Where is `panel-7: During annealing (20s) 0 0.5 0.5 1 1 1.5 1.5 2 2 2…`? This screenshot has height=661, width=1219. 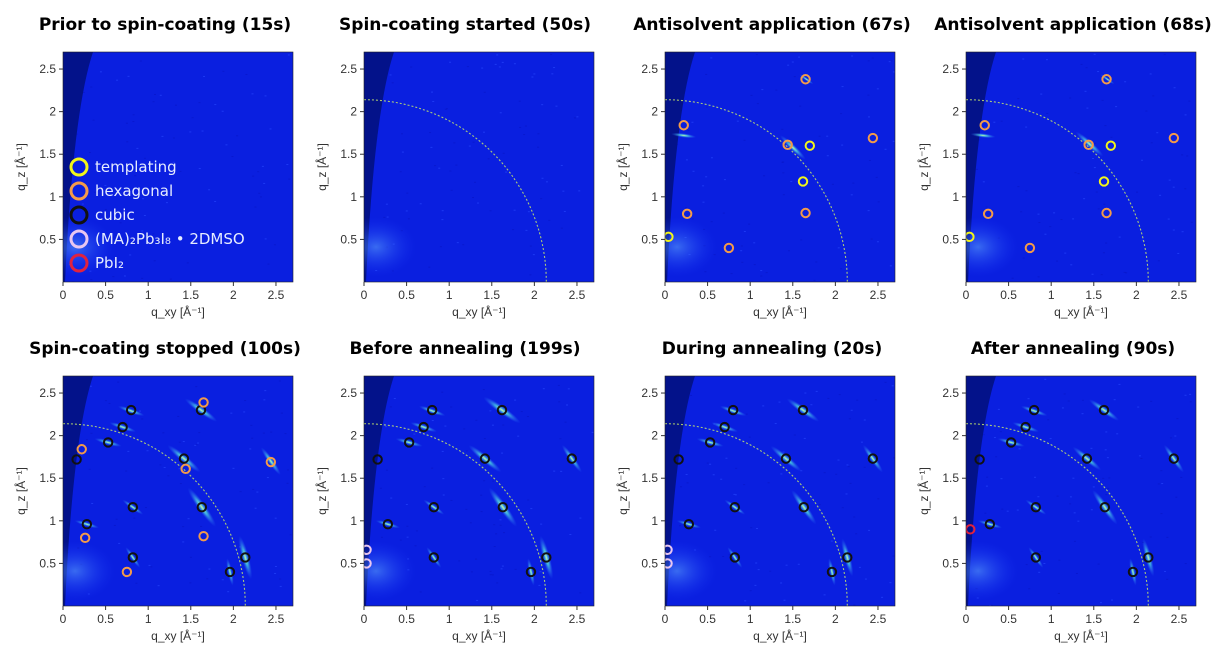 panel-7: During annealing (20s) 0 0.5 0.5 1 1 1.5 1.5 2 2 2… is located at coordinates (755, 491).